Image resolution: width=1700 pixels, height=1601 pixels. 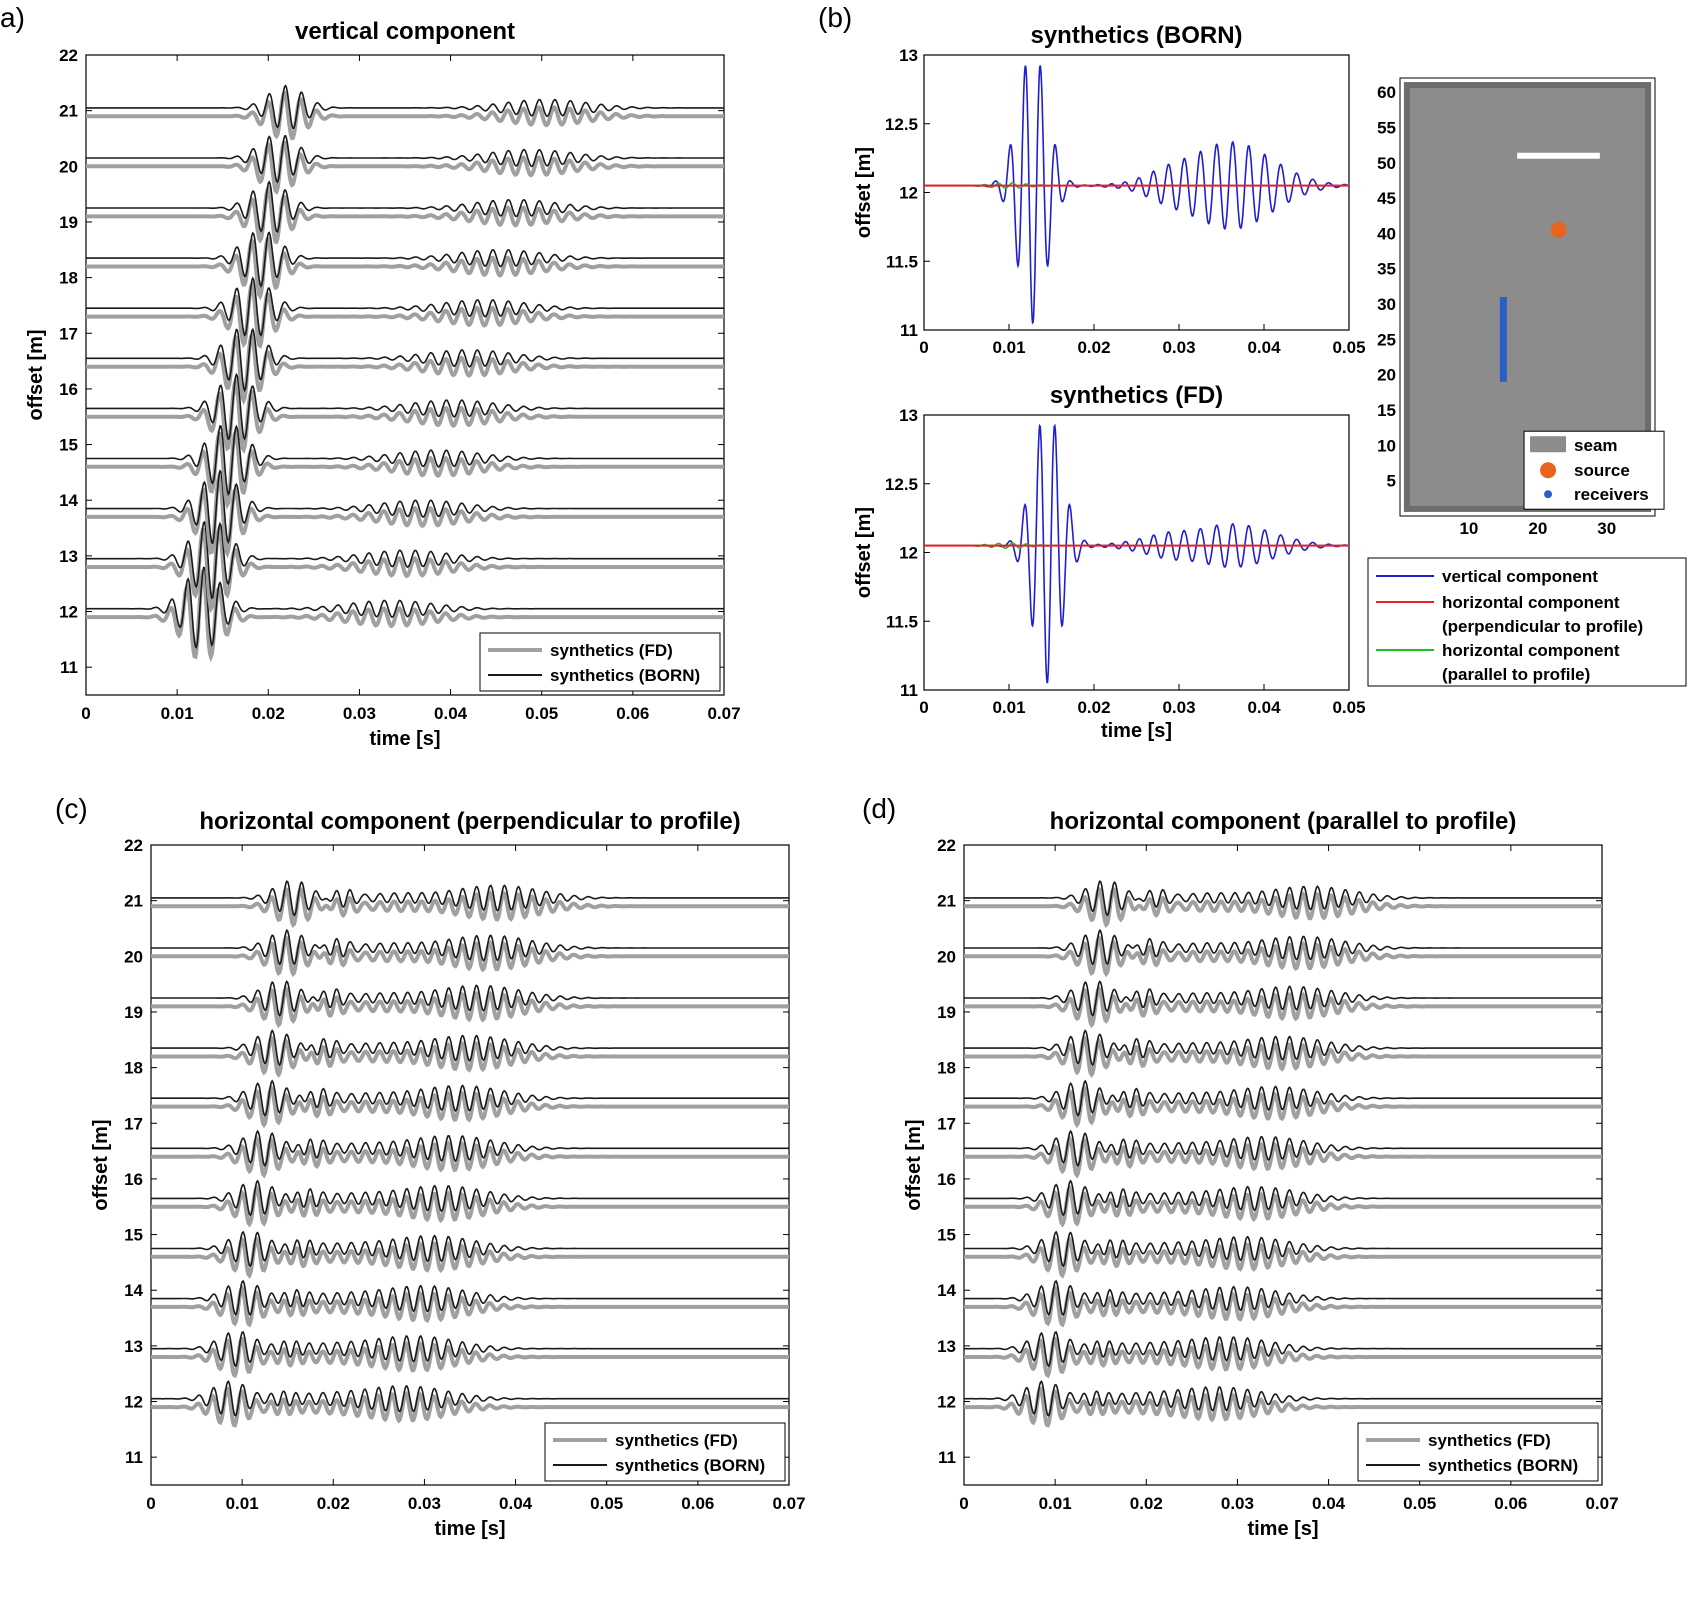 What do you see at coordinates (1531, 602) in the screenshot?
I see `legend-label-component: horizontal component` at bounding box center [1531, 602].